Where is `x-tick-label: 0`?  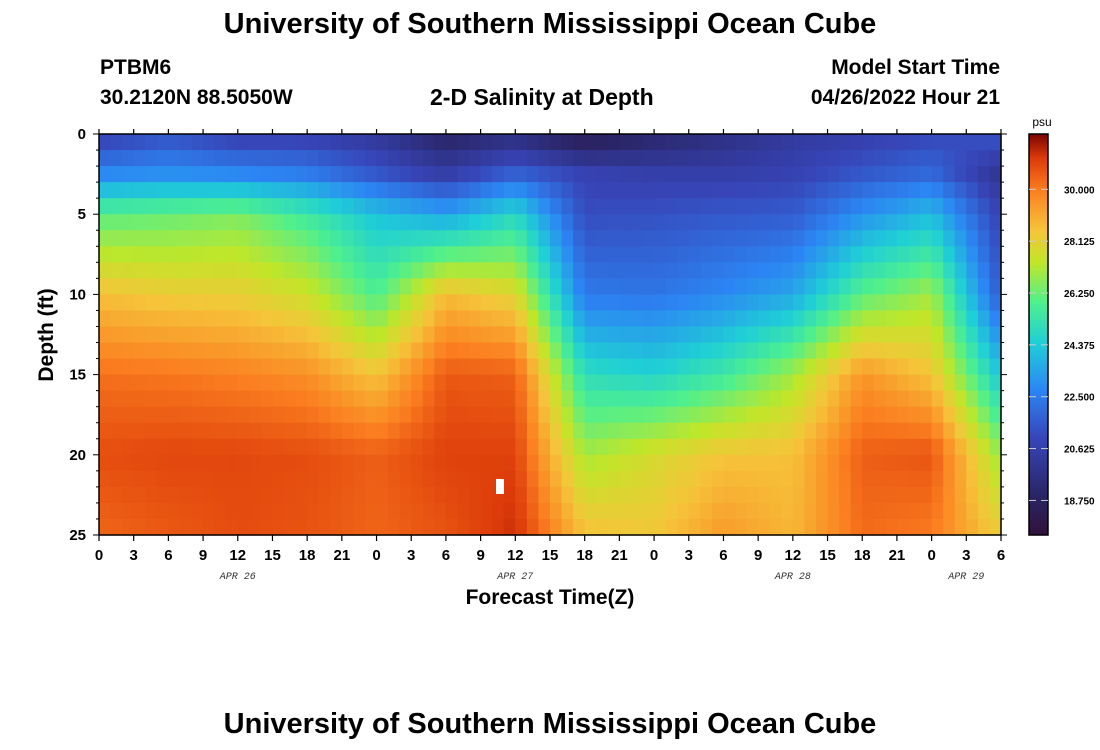 x-tick-label: 0 is located at coordinates (931, 555).